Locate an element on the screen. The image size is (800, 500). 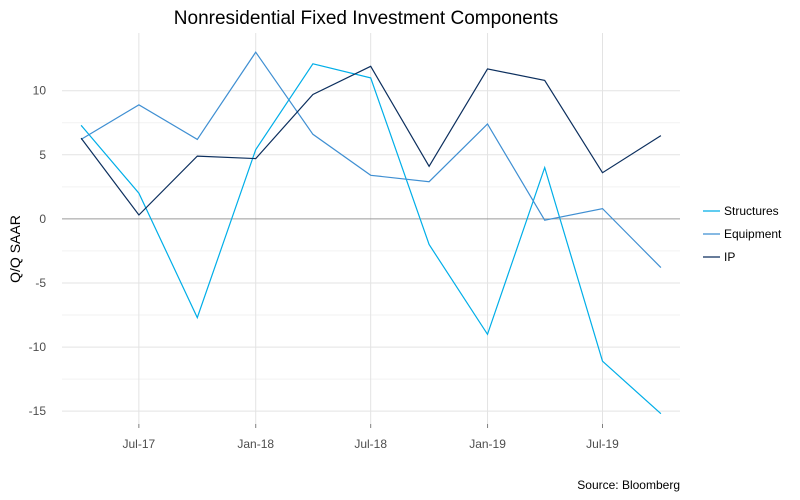
legend-label-ip: IP is located at coordinates (729, 257).